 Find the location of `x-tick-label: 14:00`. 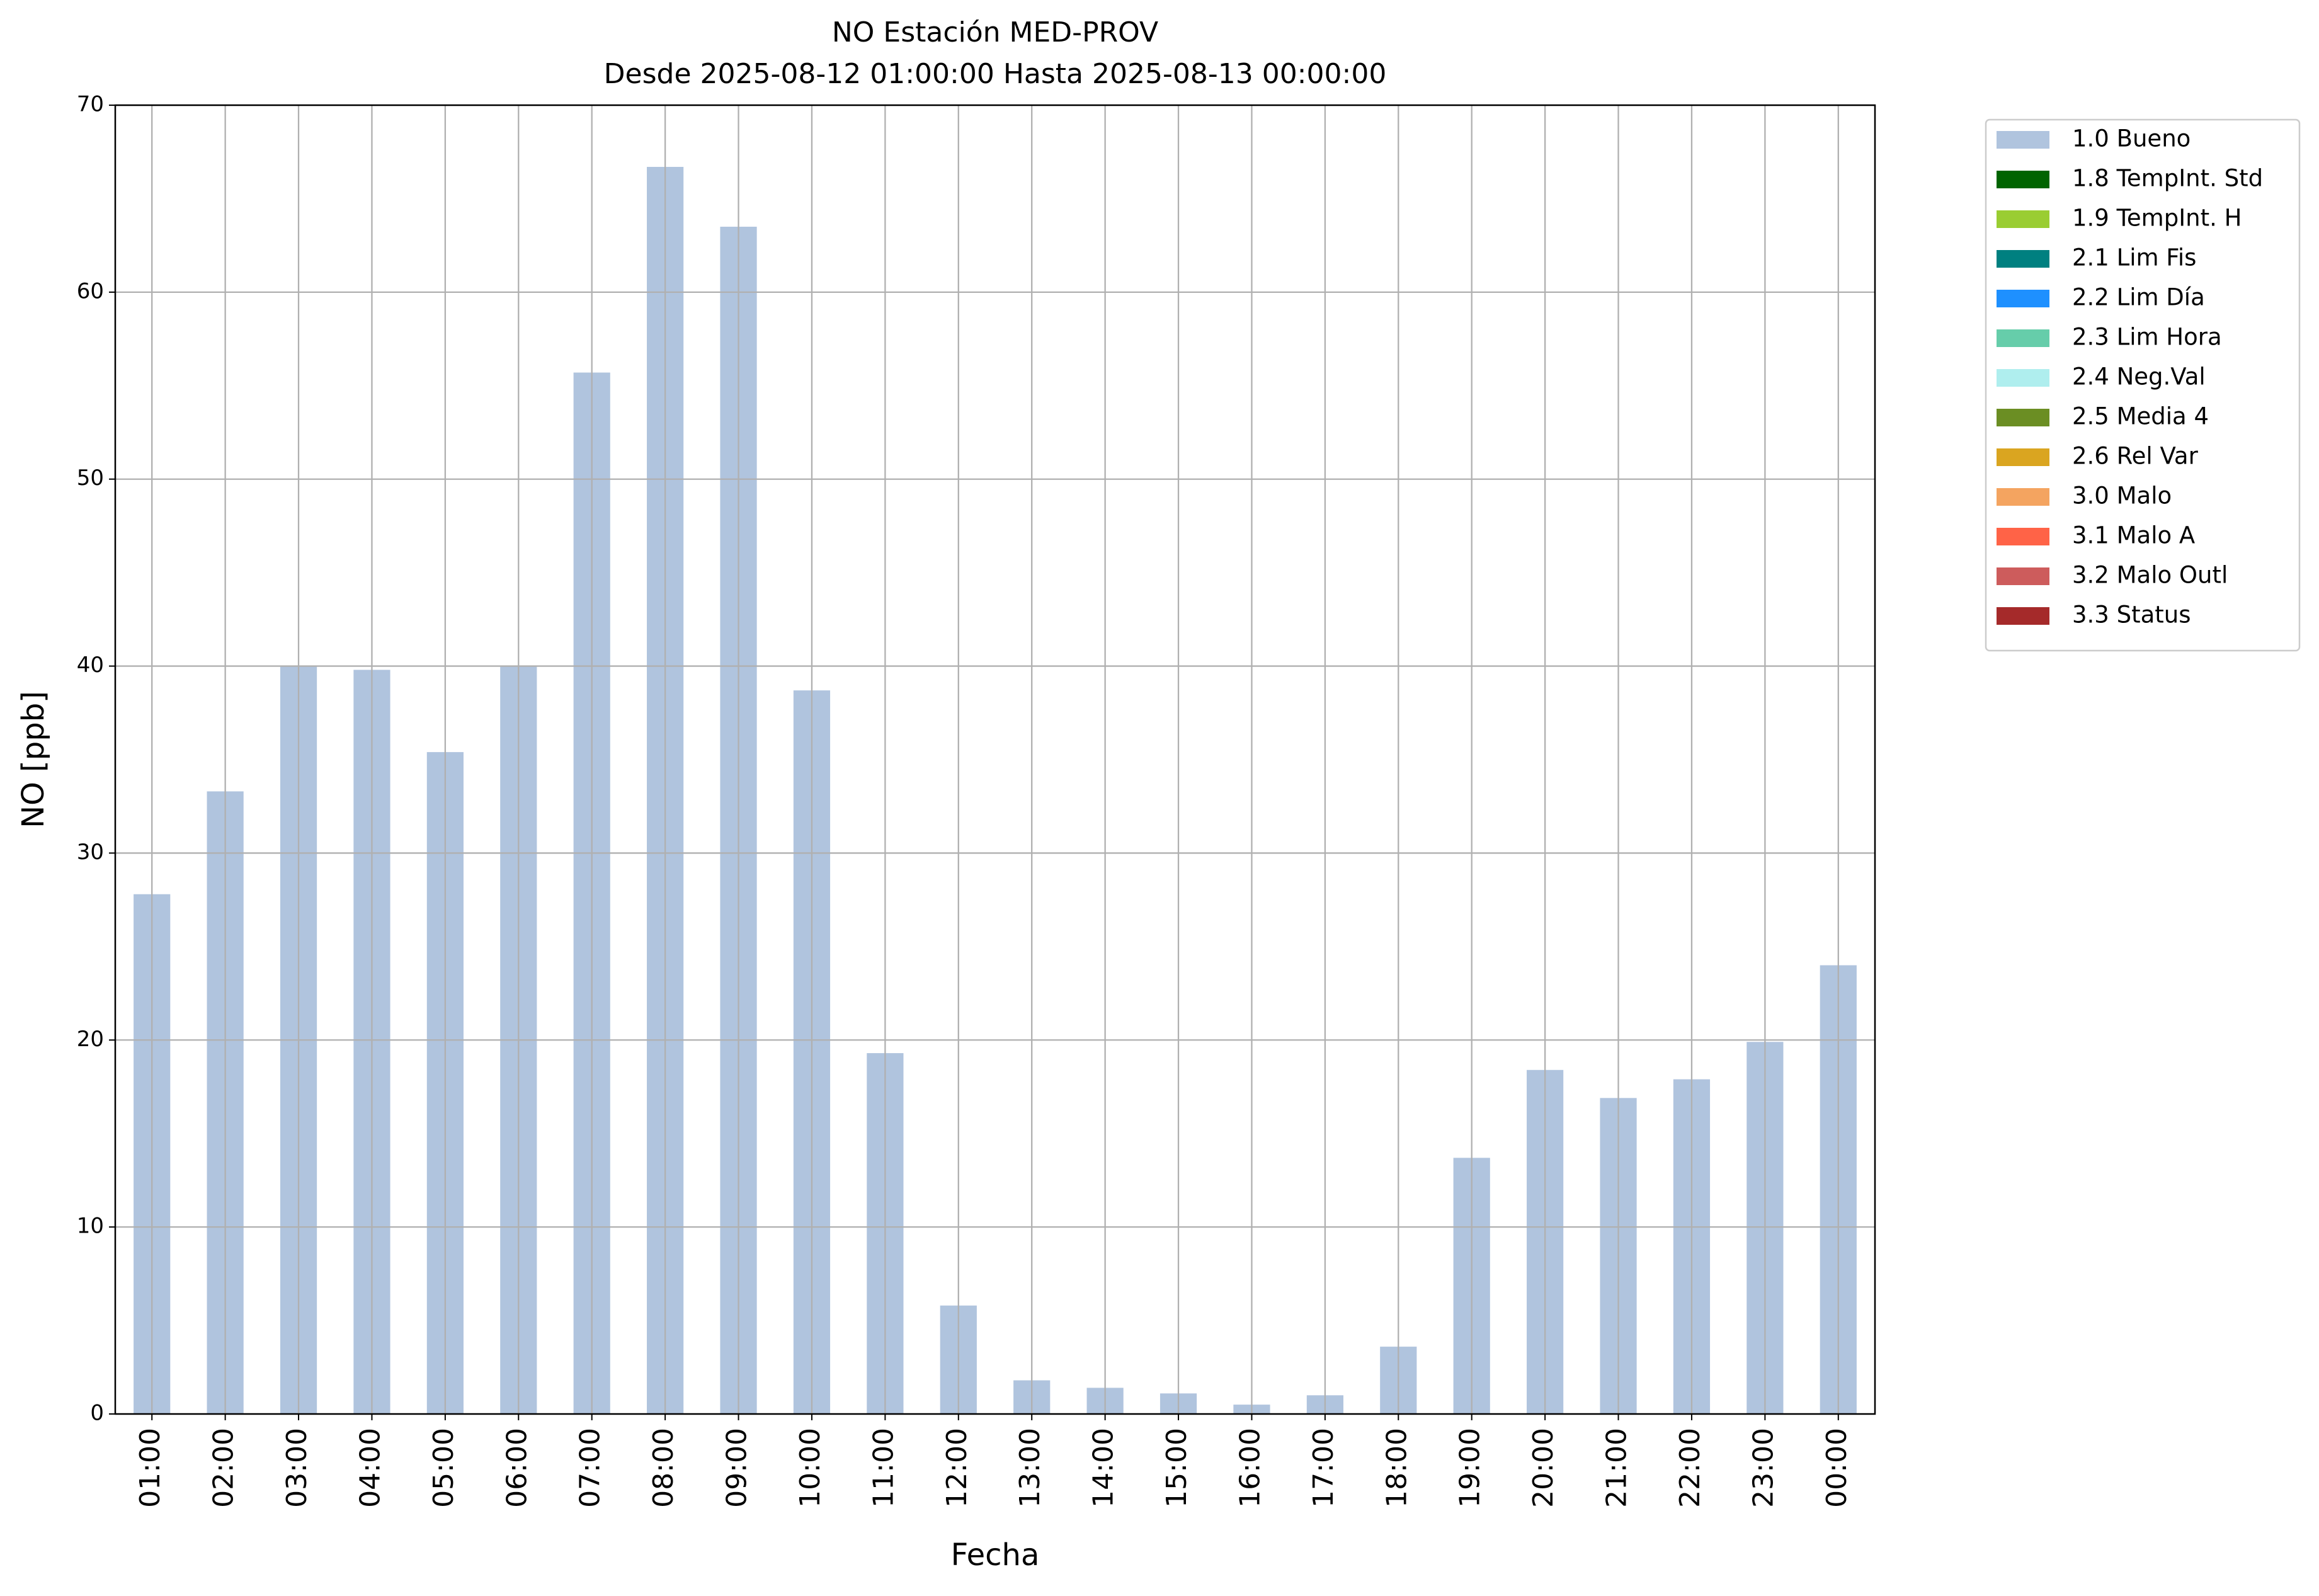

x-tick-label: 14:00 is located at coordinates (1104, 1468).